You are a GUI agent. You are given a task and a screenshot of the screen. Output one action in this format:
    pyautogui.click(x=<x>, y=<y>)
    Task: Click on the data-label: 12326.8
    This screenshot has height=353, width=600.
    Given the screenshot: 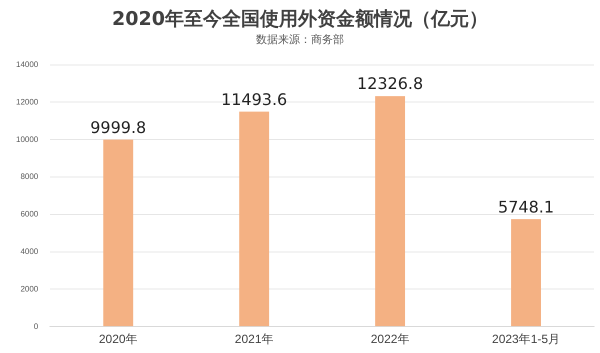 What is the action you would take?
    pyautogui.click(x=390, y=84)
    